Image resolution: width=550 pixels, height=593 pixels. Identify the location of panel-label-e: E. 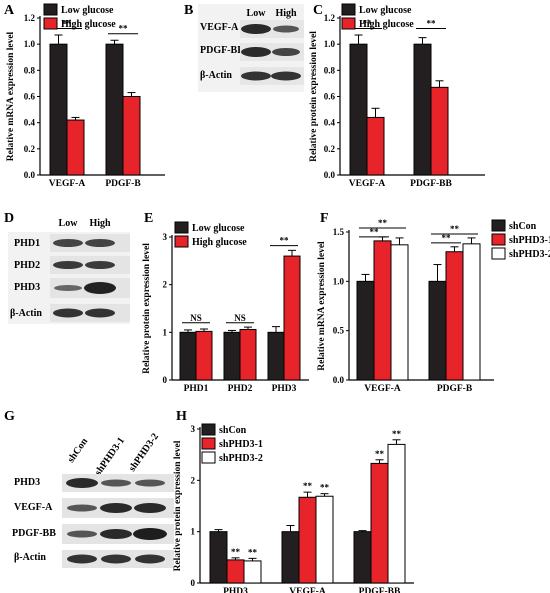
(148, 218).